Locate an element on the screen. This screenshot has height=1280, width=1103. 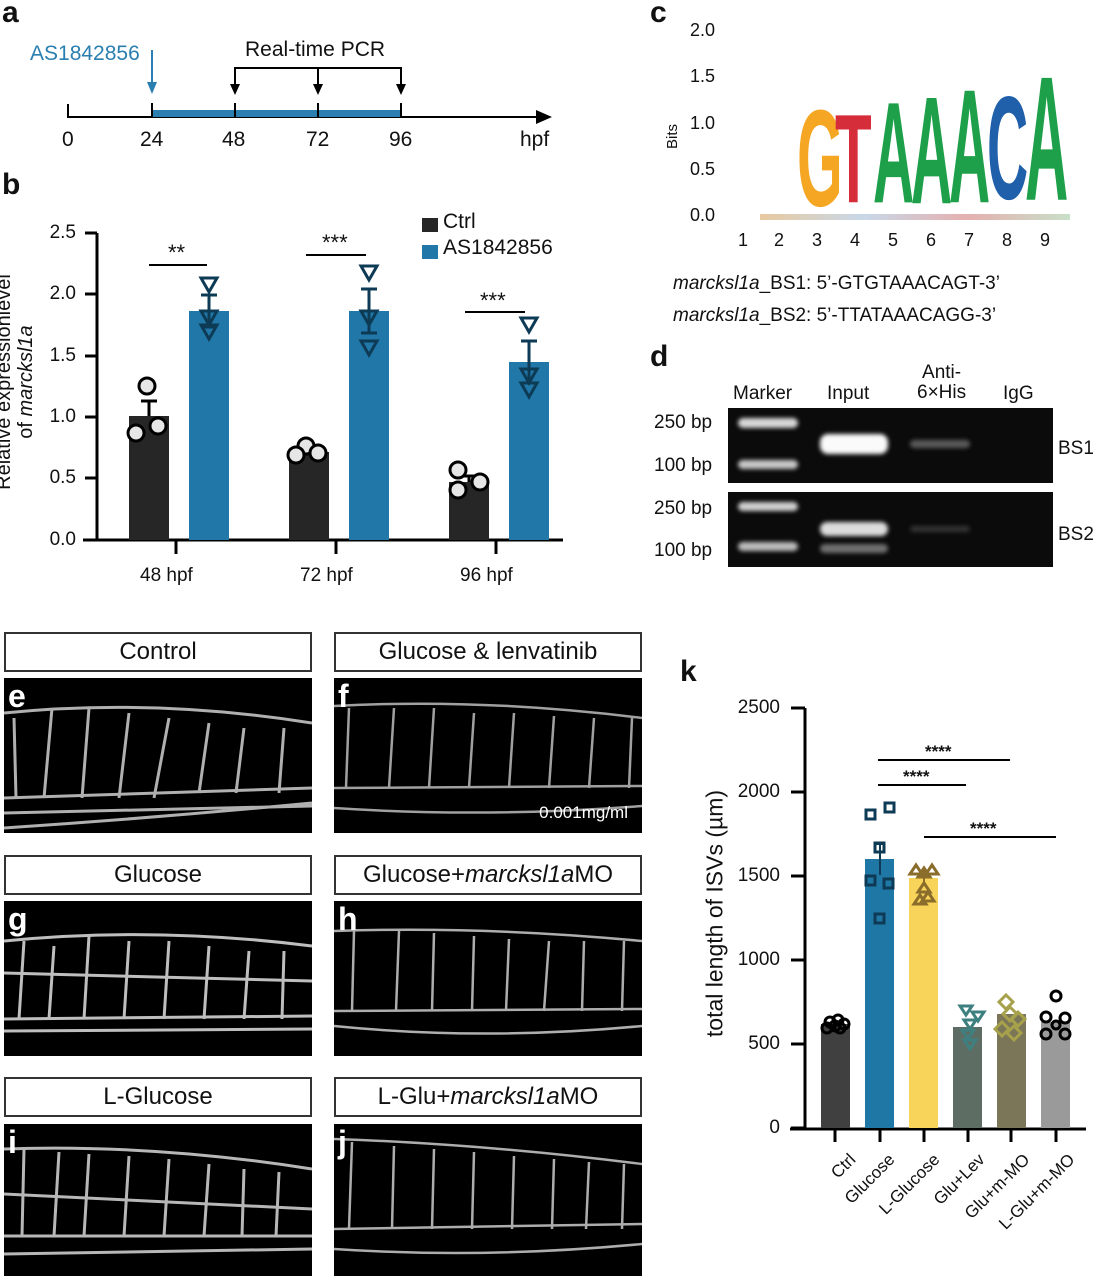
tick-72: 72 is located at coordinates (318, 139).